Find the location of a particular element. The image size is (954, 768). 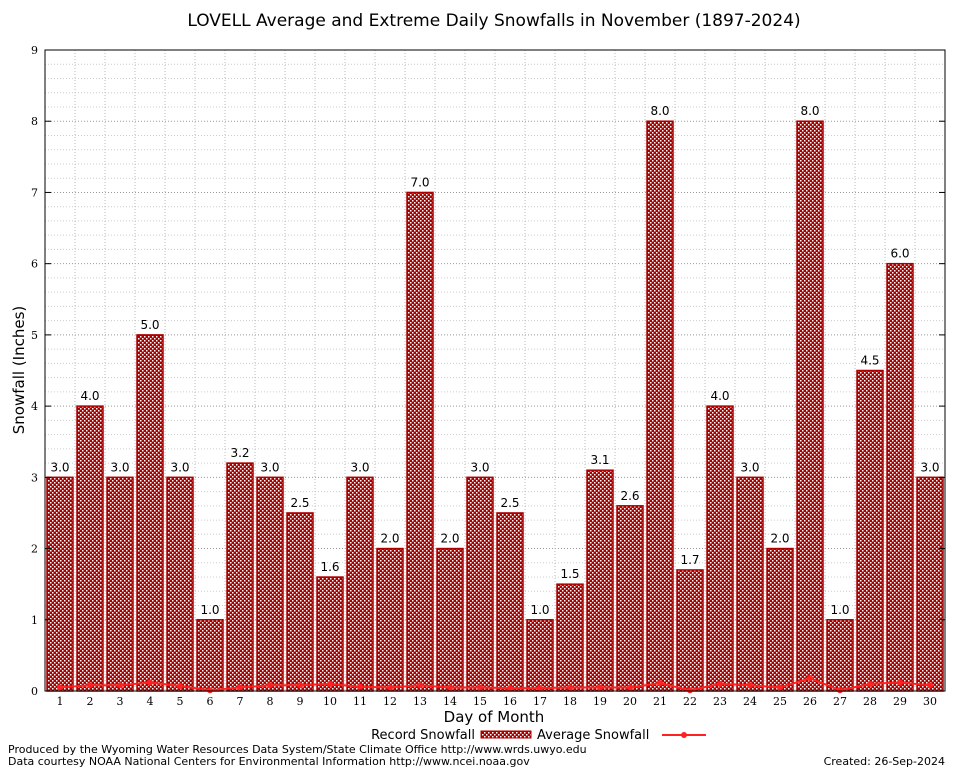

x-tick-label: 4 is located at coordinates (150, 701).